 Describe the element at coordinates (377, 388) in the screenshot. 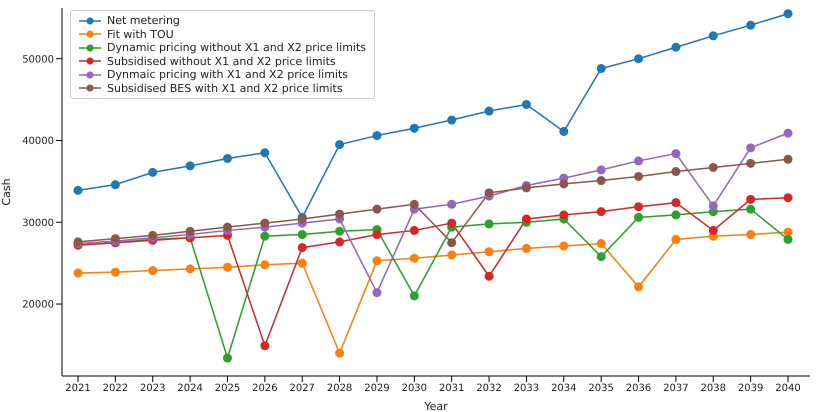

I see `x-tick-label: 2029` at that location.